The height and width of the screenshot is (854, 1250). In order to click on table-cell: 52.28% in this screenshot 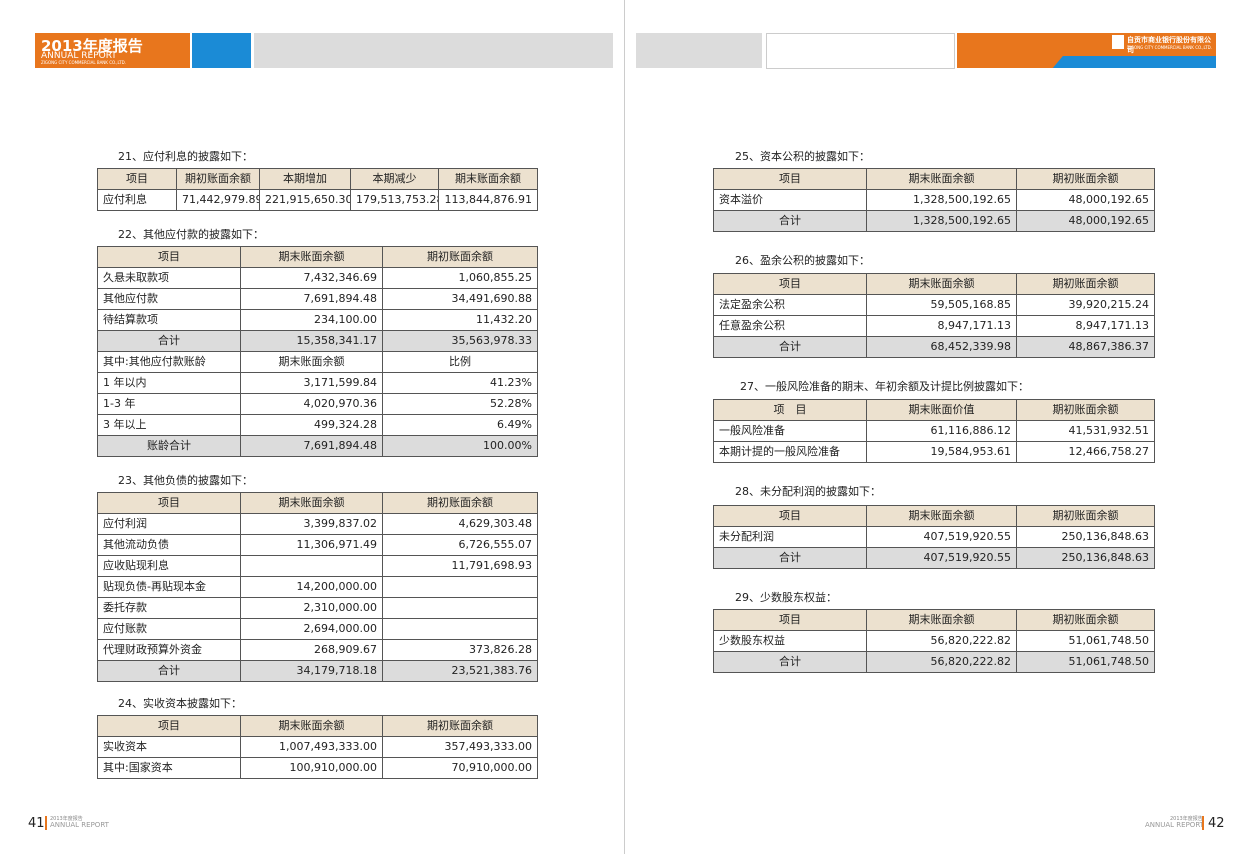, I will do `click(460, 404)`.